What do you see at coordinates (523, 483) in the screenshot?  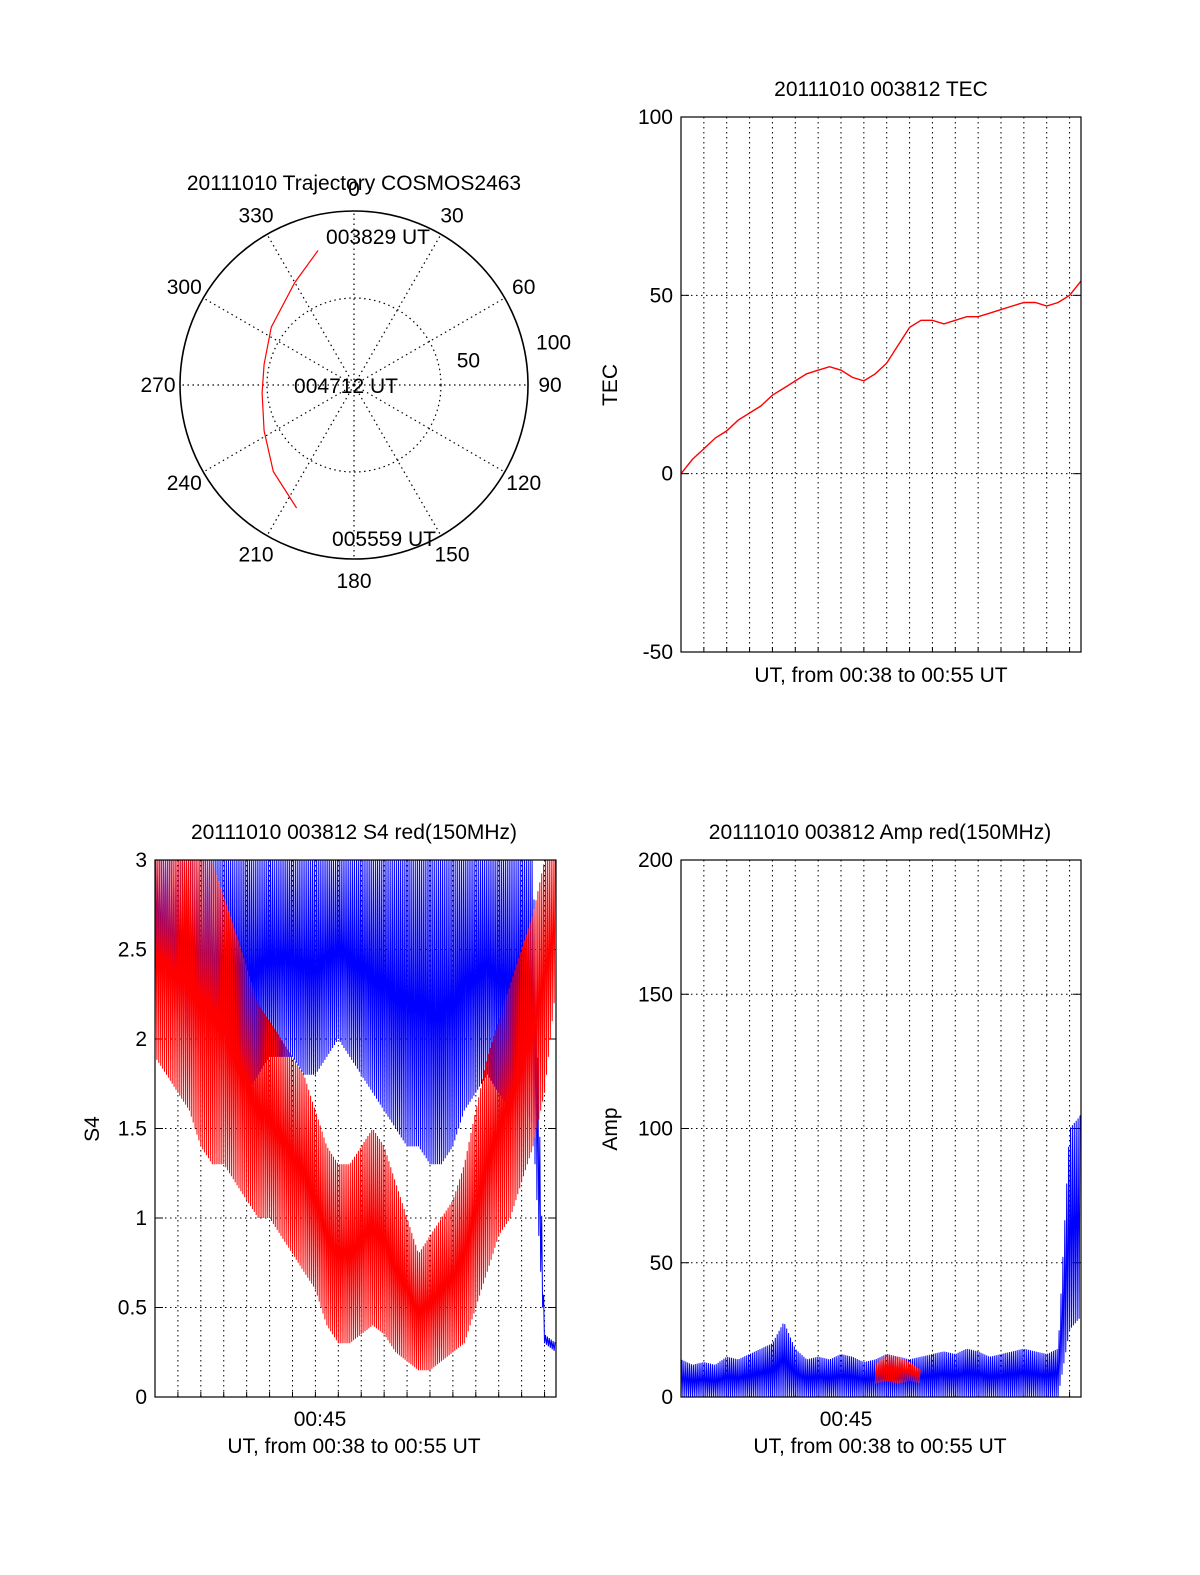 I see `polar-angle-label: 120` at bounding box center [523, 483].